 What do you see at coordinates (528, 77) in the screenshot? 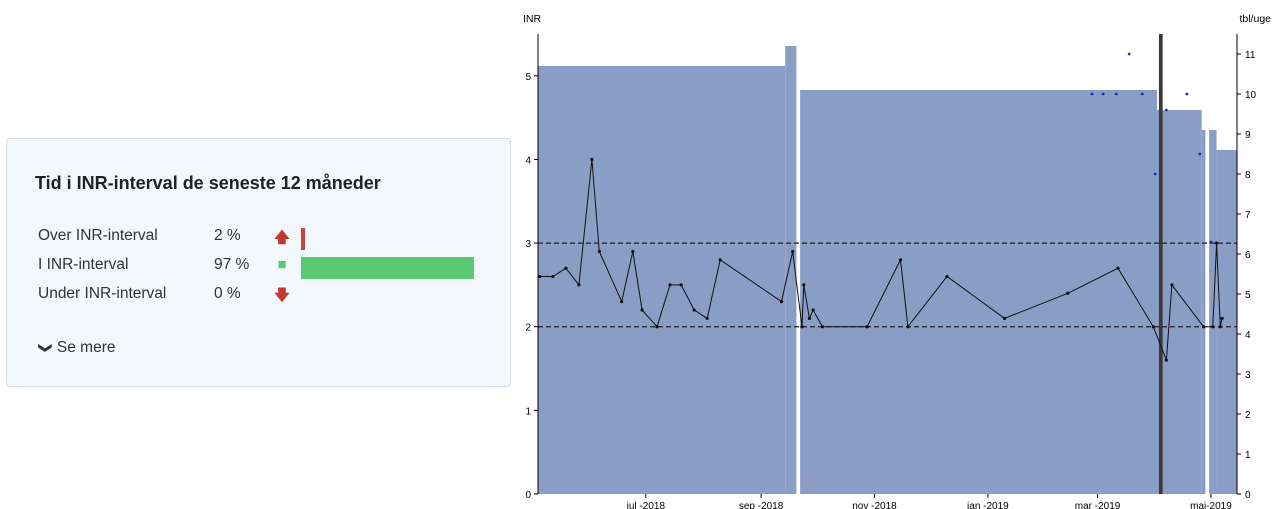
I see `y-tick-label: 5` at bounding box center [528, 77].